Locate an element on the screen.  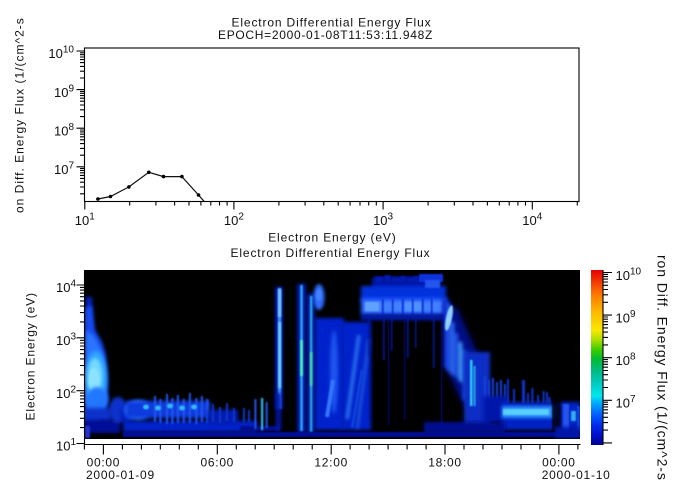
svg-text: 18:00 is located at coordinates (445, 463).